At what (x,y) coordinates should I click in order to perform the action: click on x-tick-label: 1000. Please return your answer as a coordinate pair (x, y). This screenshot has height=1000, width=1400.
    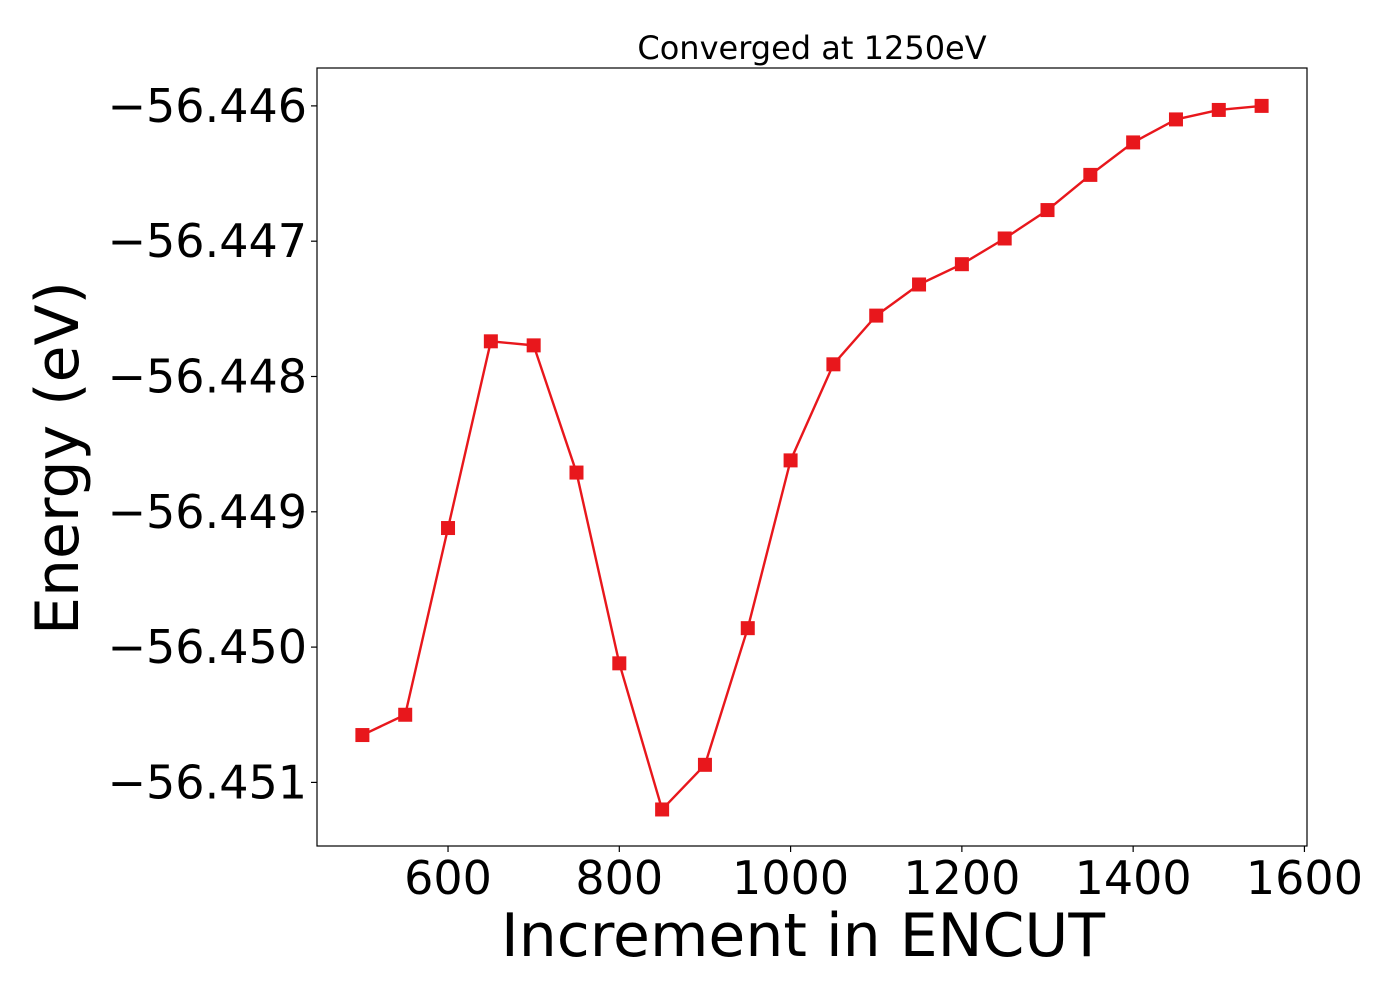
    Looking at the image, I should click on (790, 878).